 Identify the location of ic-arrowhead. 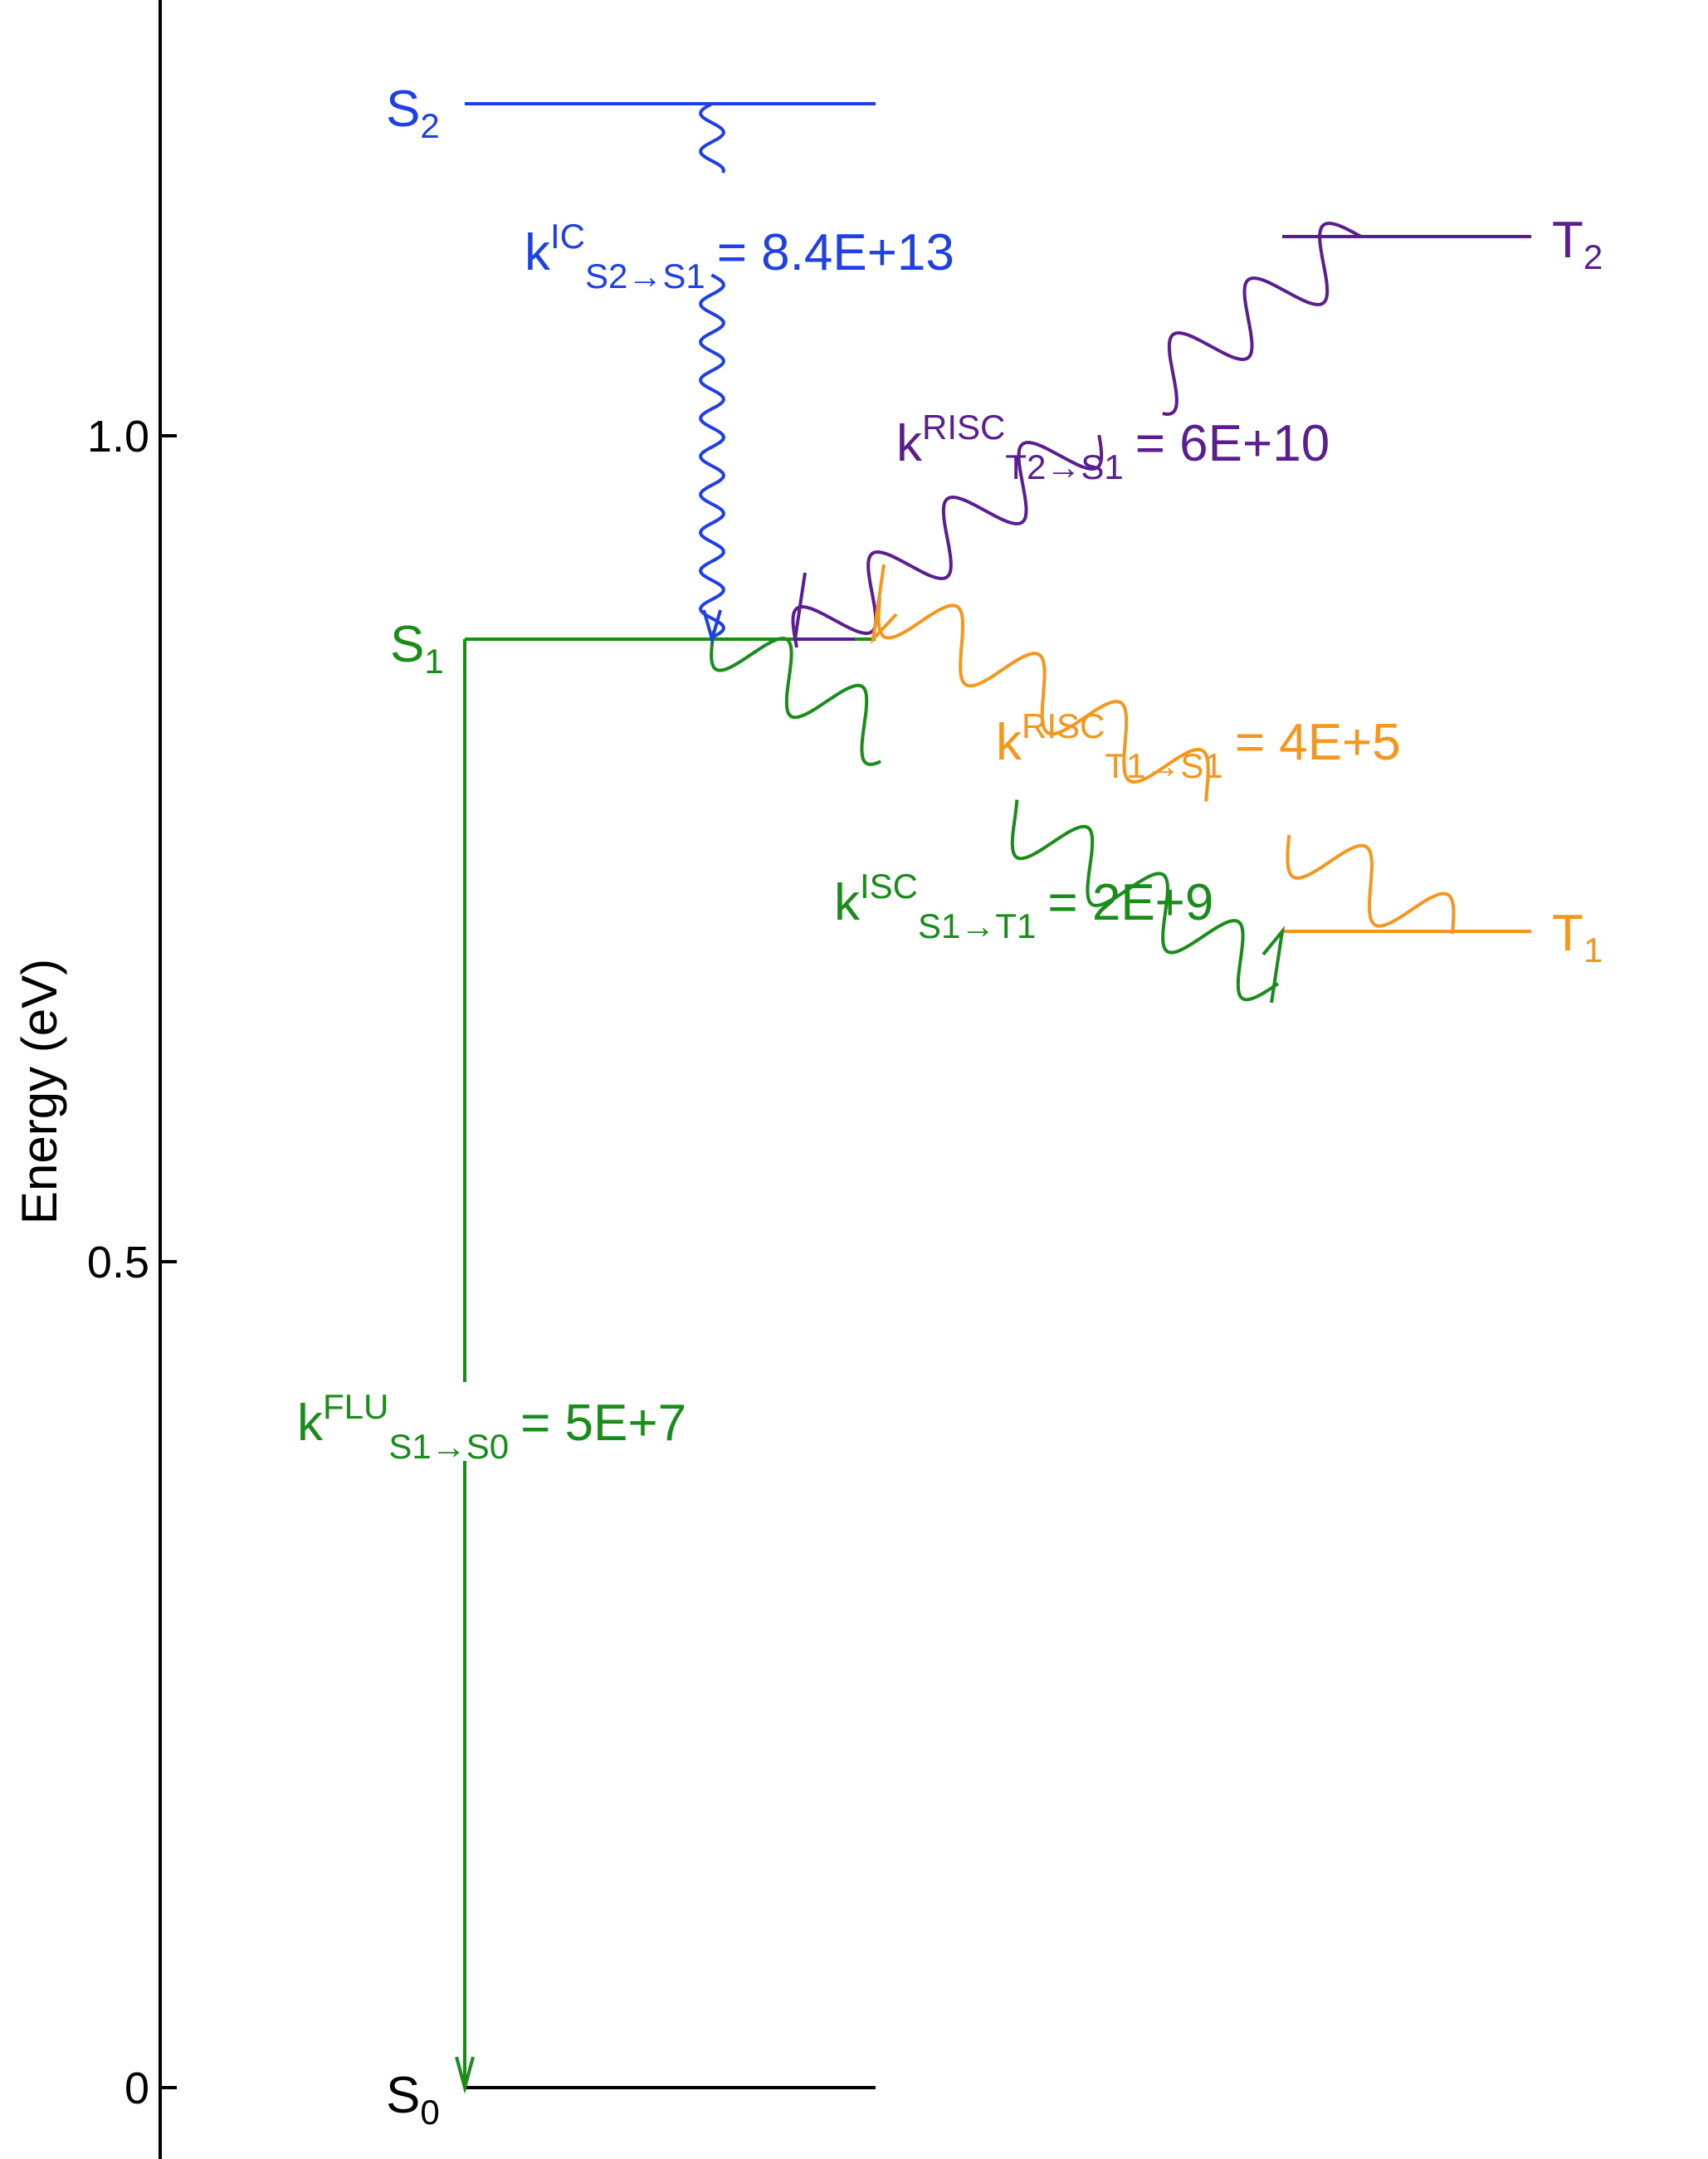
(712, 627).